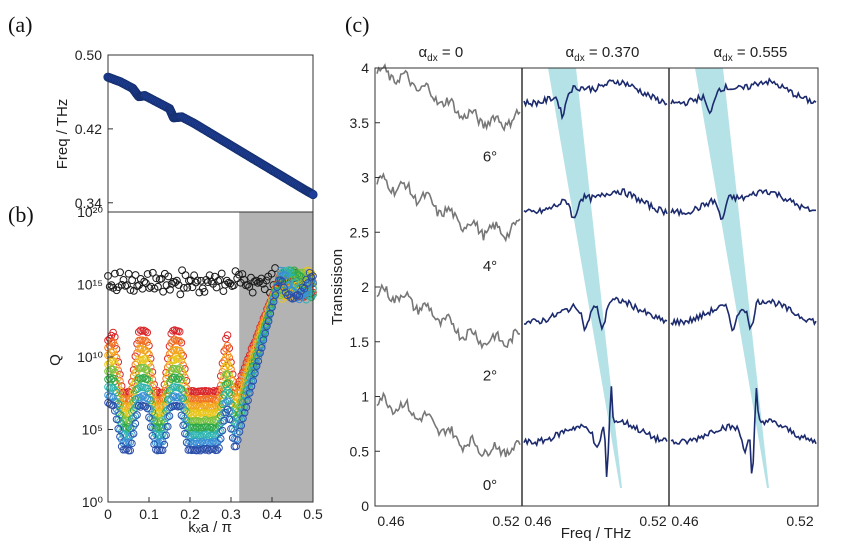 This screenshot has height=550, width=865. Describe the element at coordinates (365, 178) in the screenshot. I see `ytick-label: 3` at that location.